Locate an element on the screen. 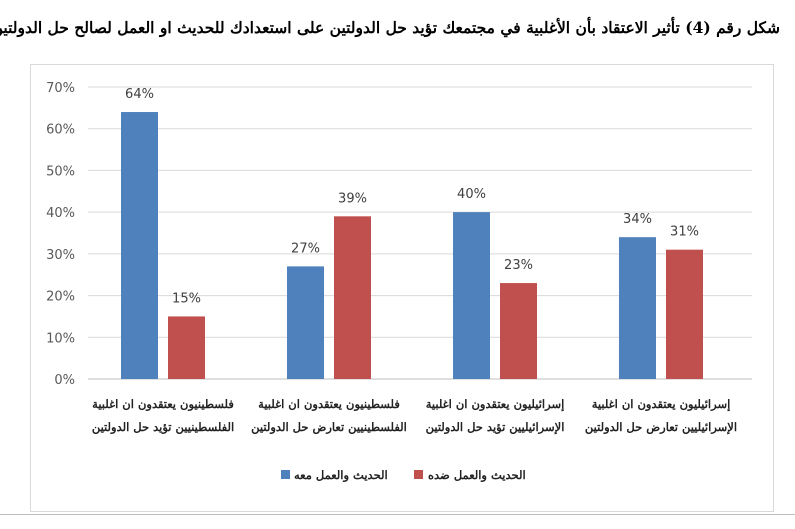 The height and width of the screenshot is (529, 795). y-tick-label: 60% is located at coordinates (60, 130).